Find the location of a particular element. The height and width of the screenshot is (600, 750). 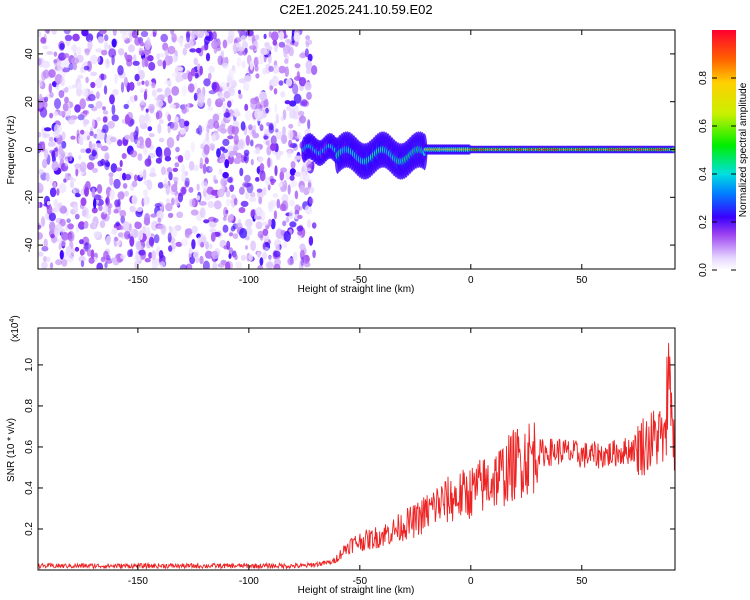

snr-multiplier: (x104) is located at coordinates (15, 328).